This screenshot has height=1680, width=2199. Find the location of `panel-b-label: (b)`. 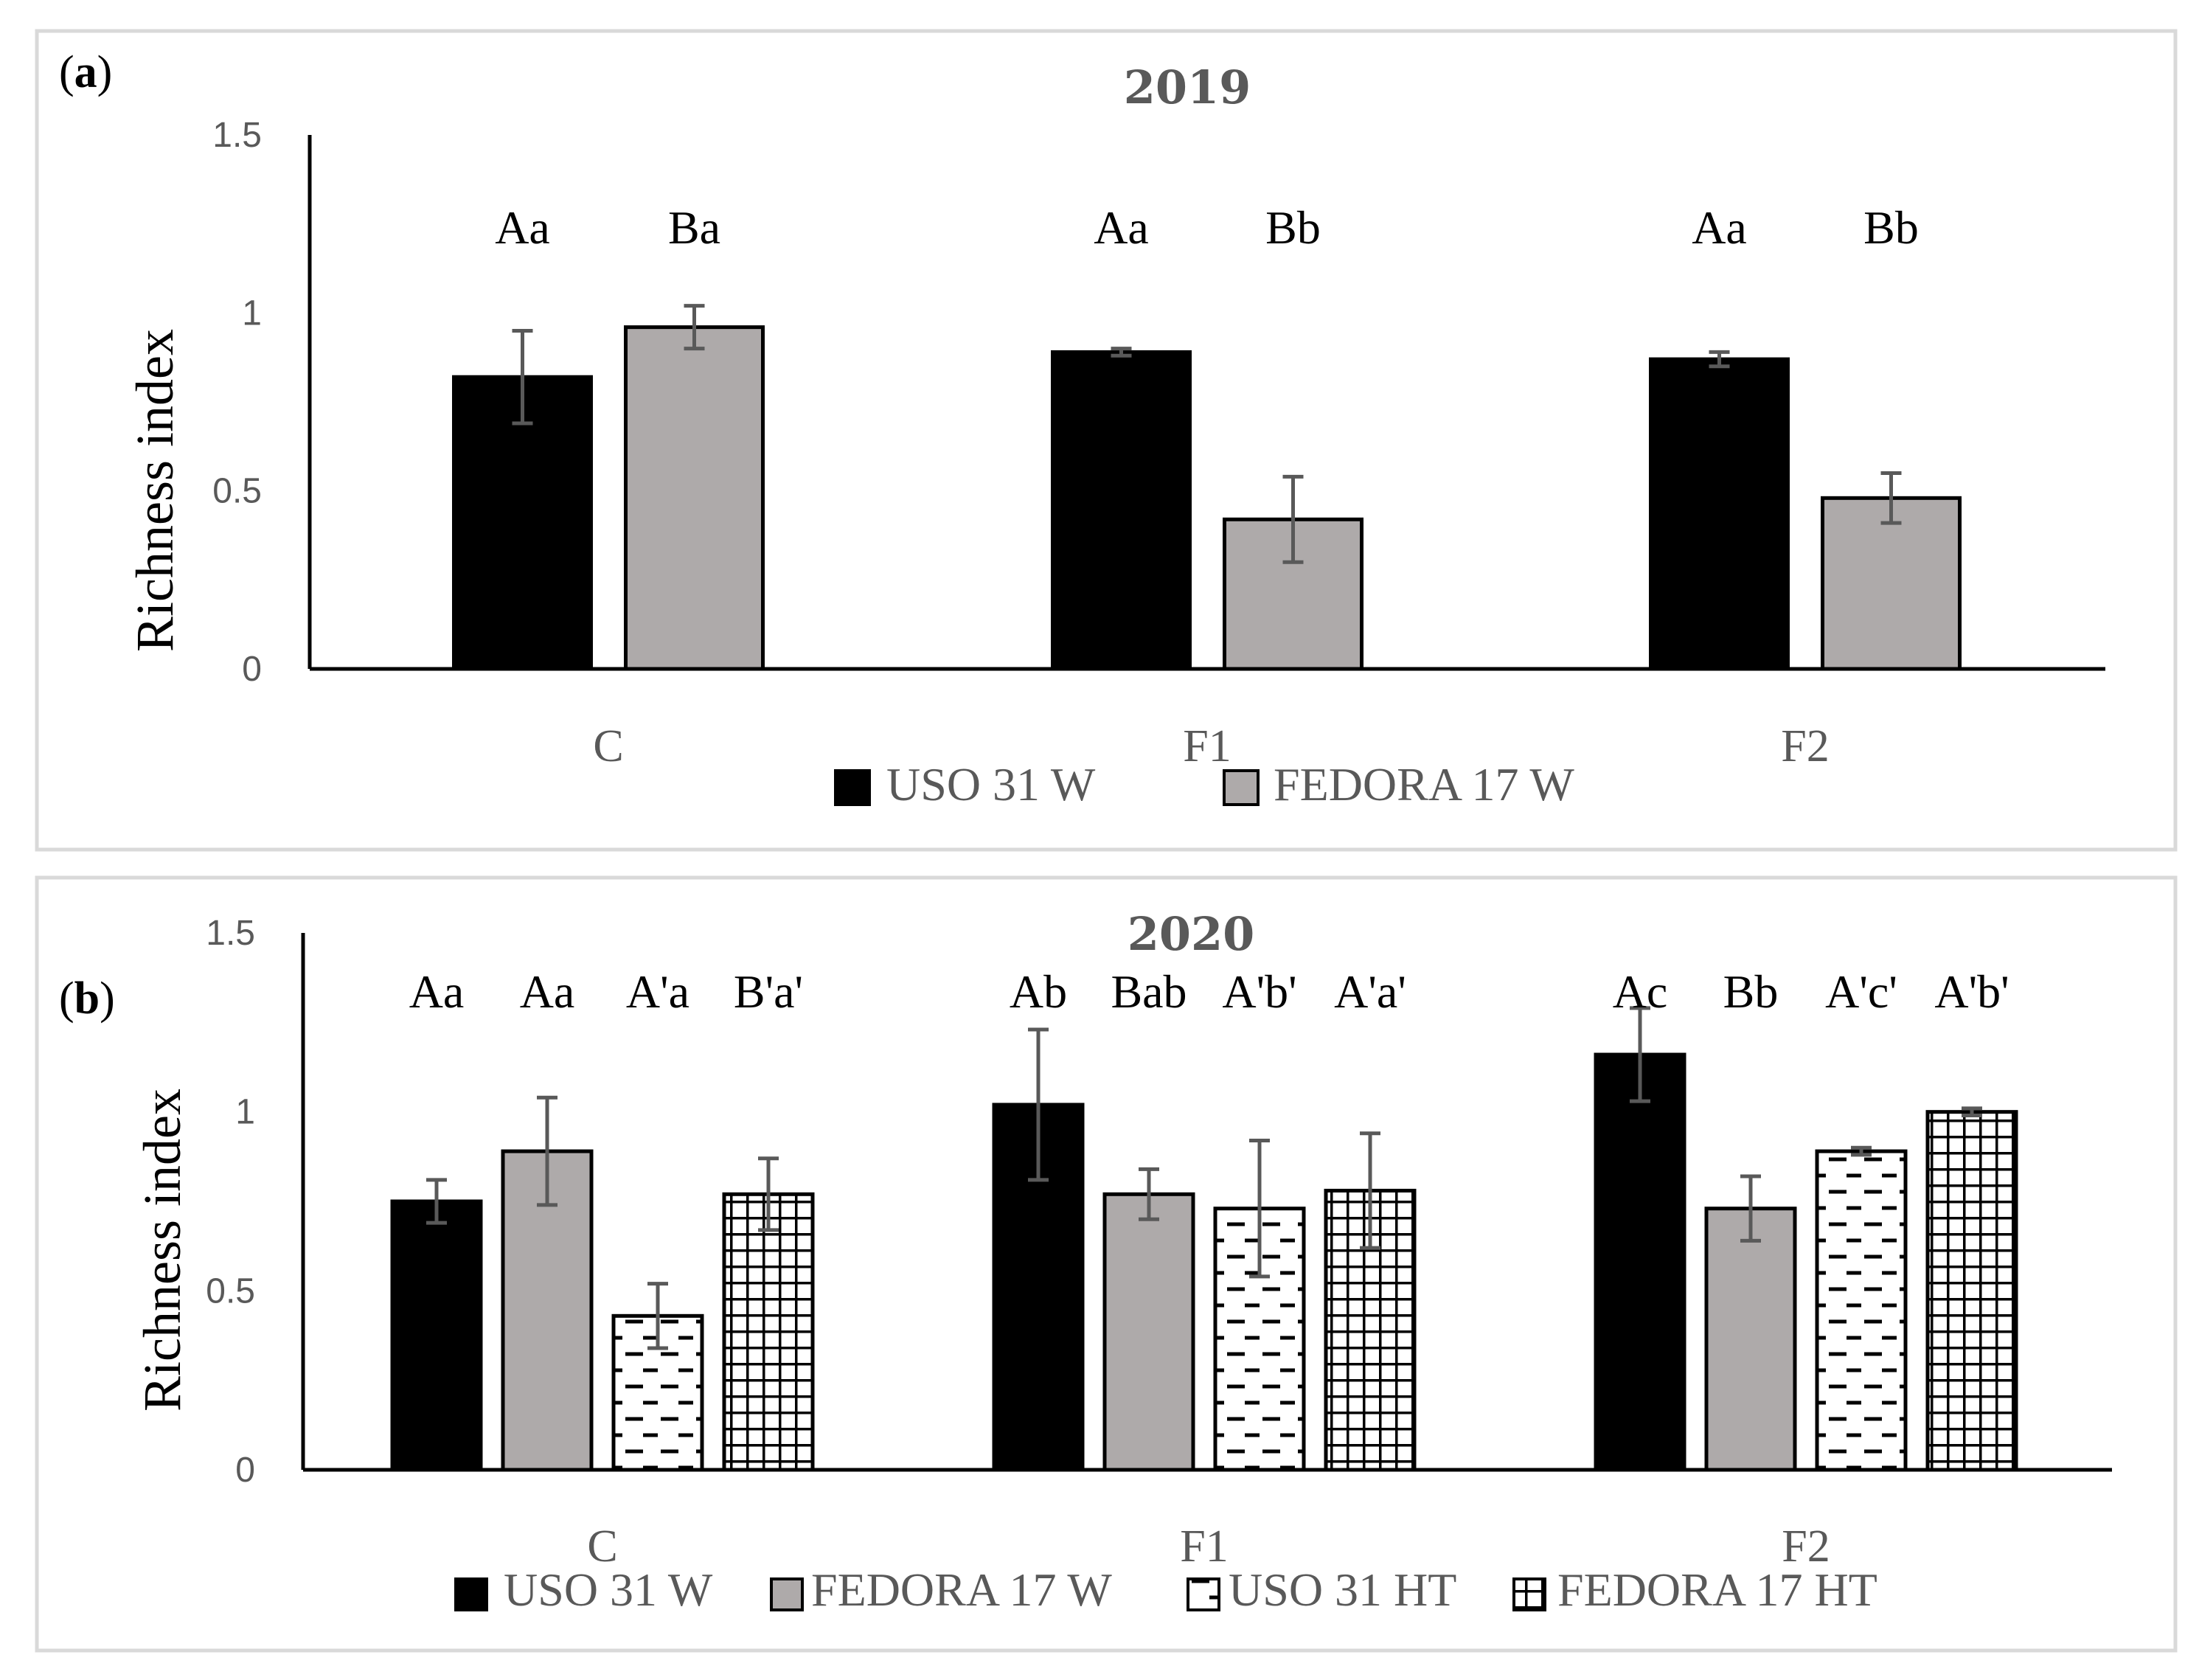

panel-b-label: (b) is located at coordinates (87, 998).